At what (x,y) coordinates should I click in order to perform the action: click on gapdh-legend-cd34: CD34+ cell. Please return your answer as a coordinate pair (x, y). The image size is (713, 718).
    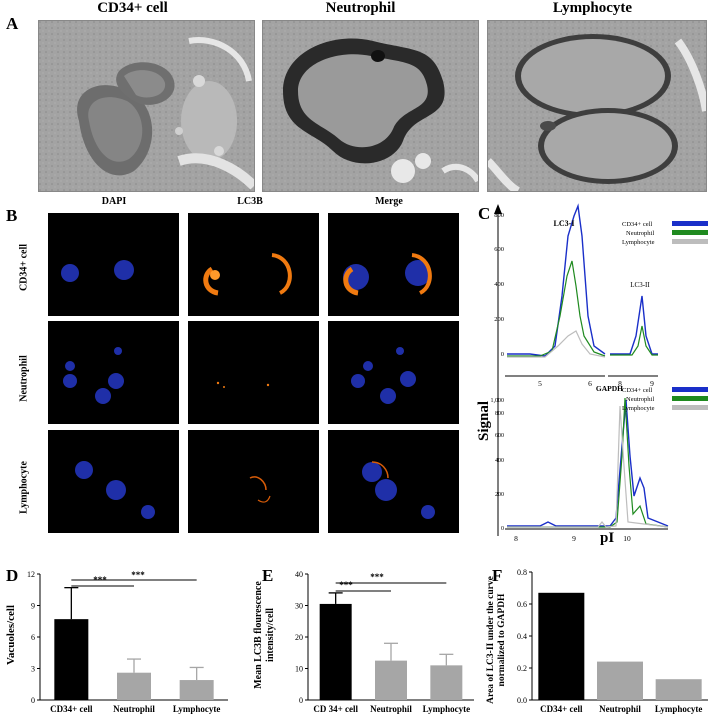
    Looking at the image, I should click on (637, 390).